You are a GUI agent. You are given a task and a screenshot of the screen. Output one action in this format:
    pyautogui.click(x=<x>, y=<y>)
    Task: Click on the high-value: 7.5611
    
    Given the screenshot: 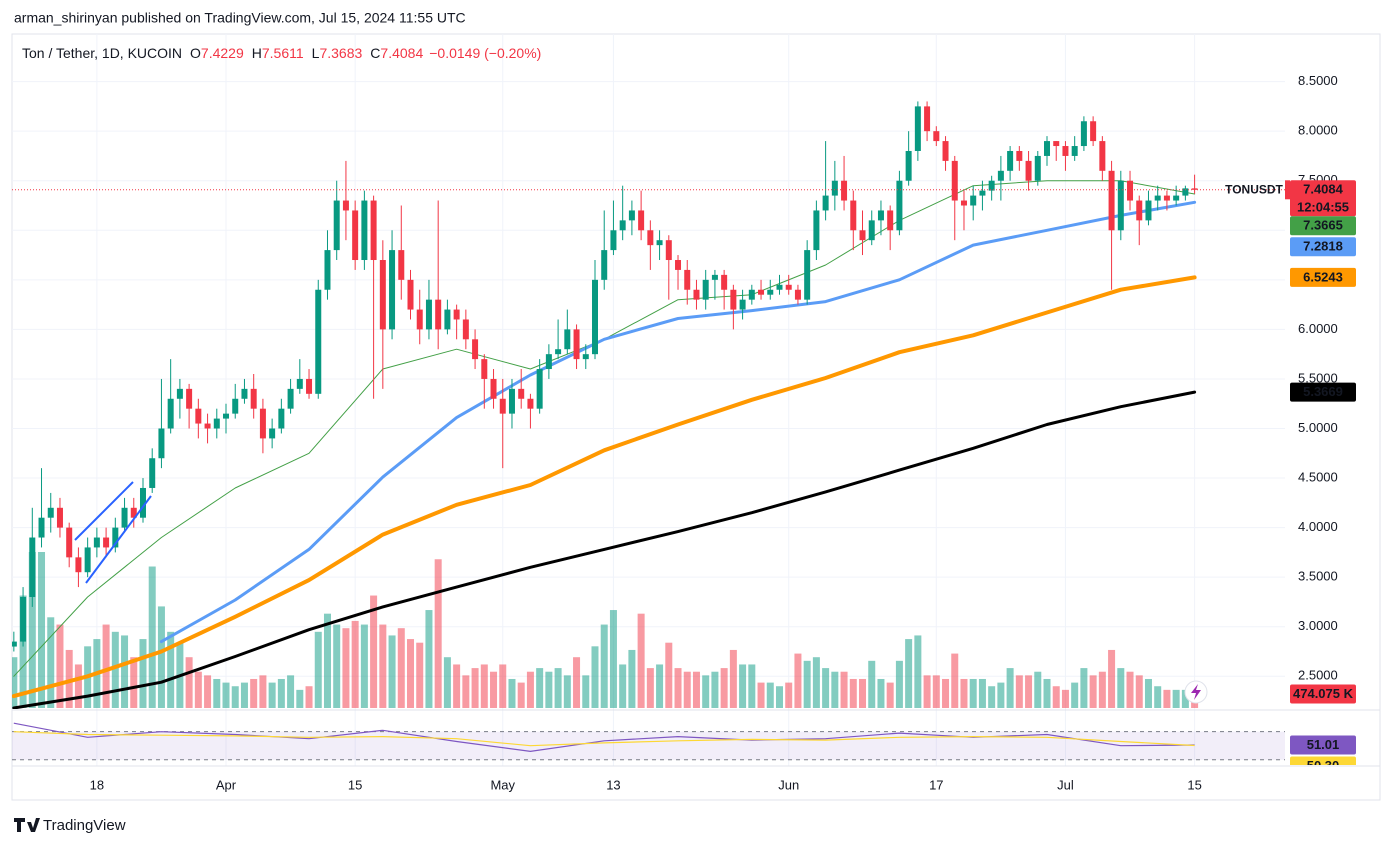 What is the action you would take?
    pyautogui.click(x=283, y=53)
    